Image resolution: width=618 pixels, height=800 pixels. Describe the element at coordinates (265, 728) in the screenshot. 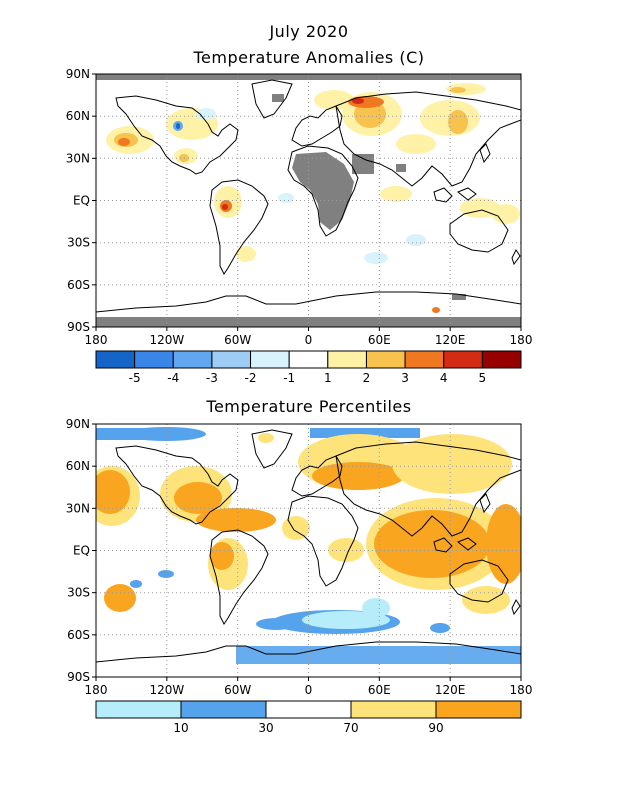

I see `legend-label: 30` at that location.